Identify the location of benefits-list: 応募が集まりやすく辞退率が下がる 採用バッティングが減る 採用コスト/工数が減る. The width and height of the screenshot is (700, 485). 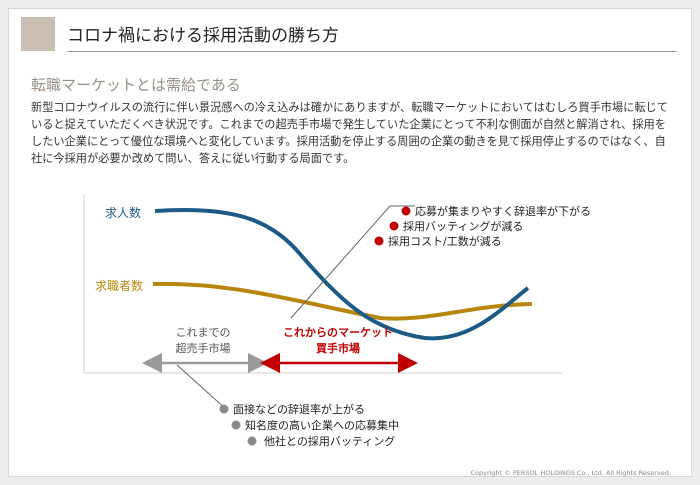
(482, 226).